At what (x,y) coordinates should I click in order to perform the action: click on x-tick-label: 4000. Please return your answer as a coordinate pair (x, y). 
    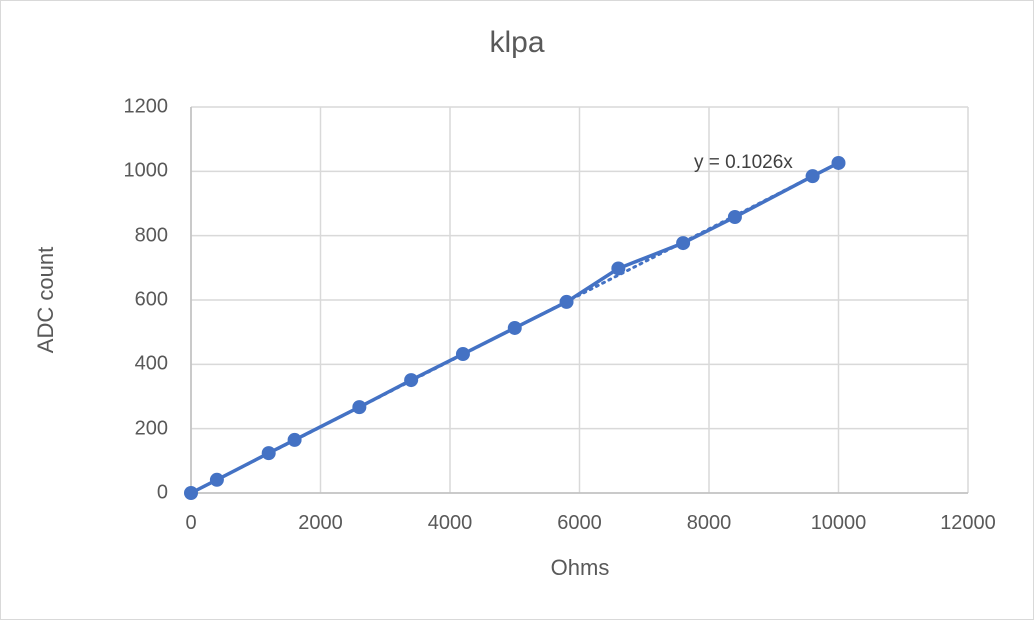
    Looking at the image, I should click on (450, 523).